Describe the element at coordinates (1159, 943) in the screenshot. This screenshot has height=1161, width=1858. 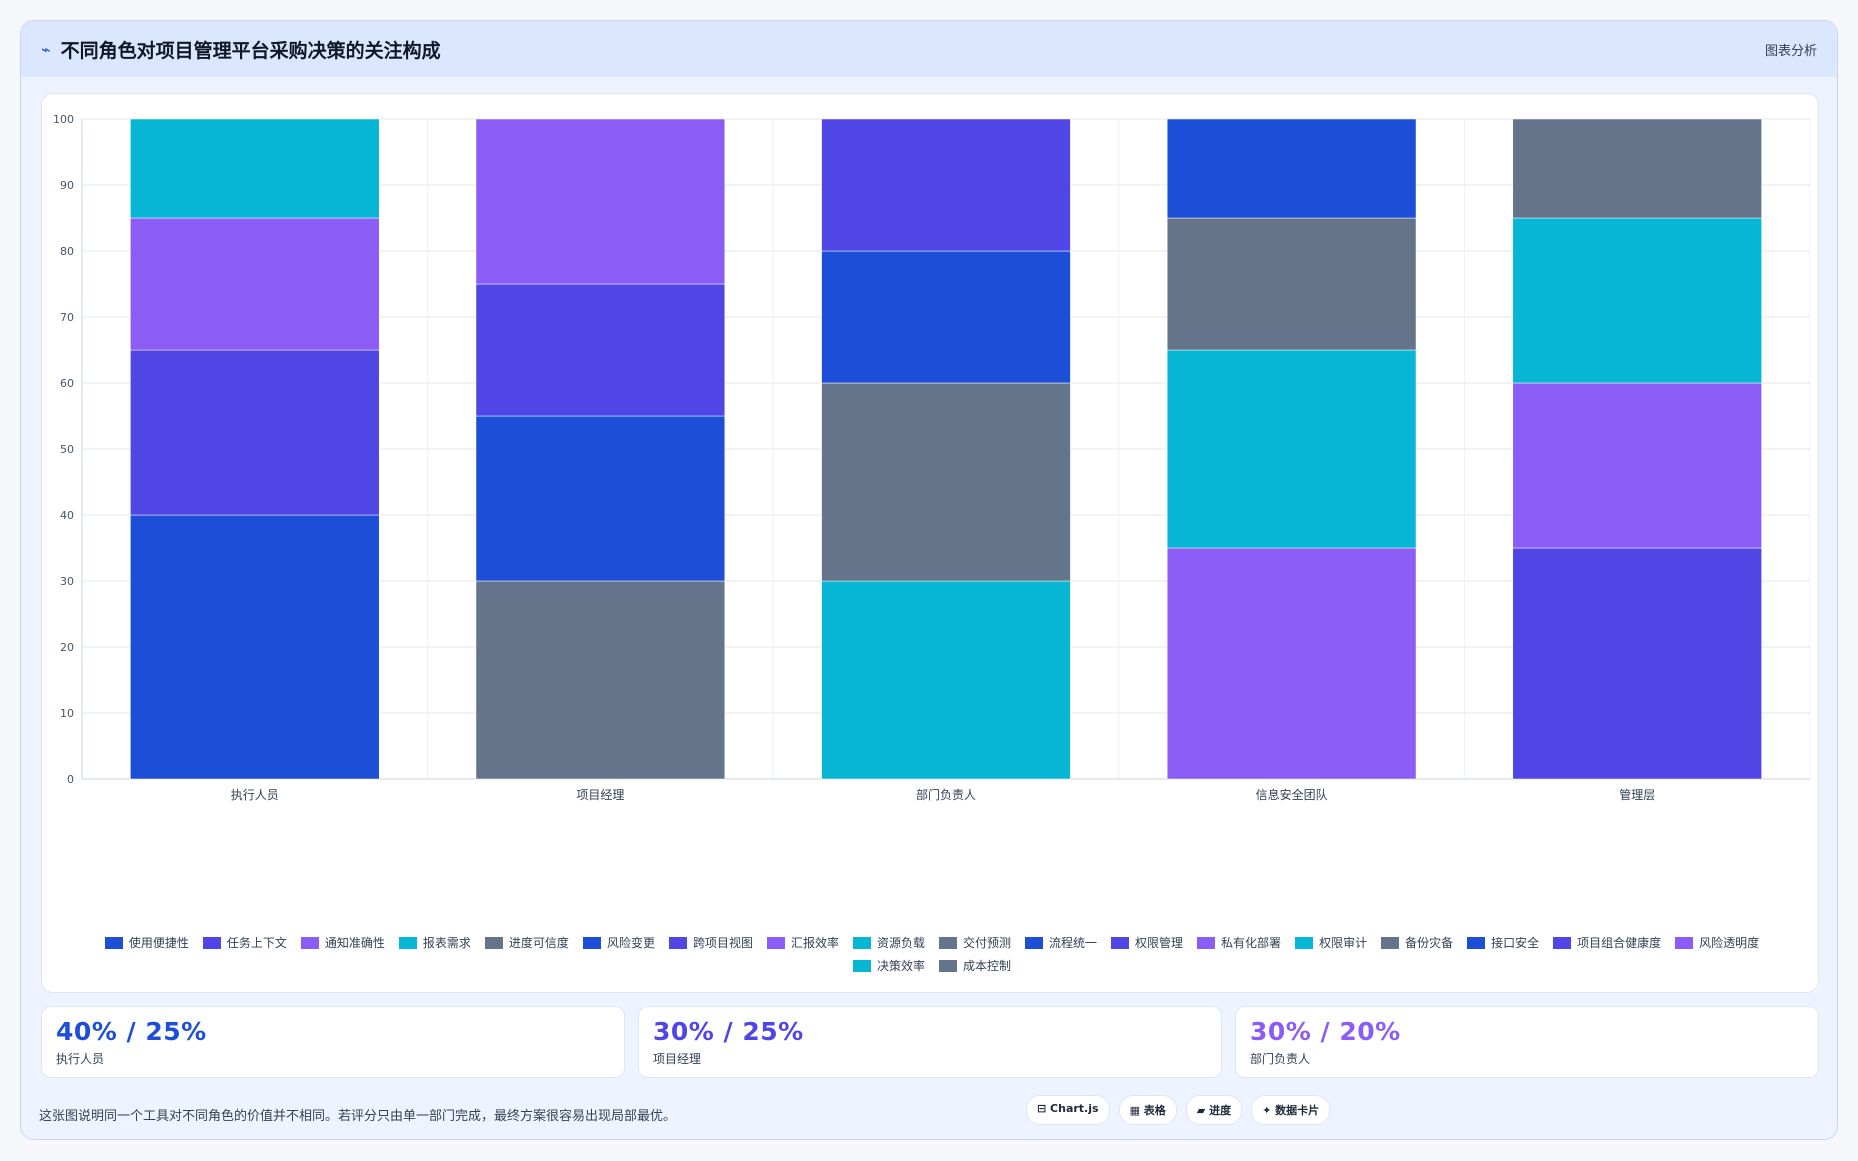
I see `legend-label: 权限管理` at that location.